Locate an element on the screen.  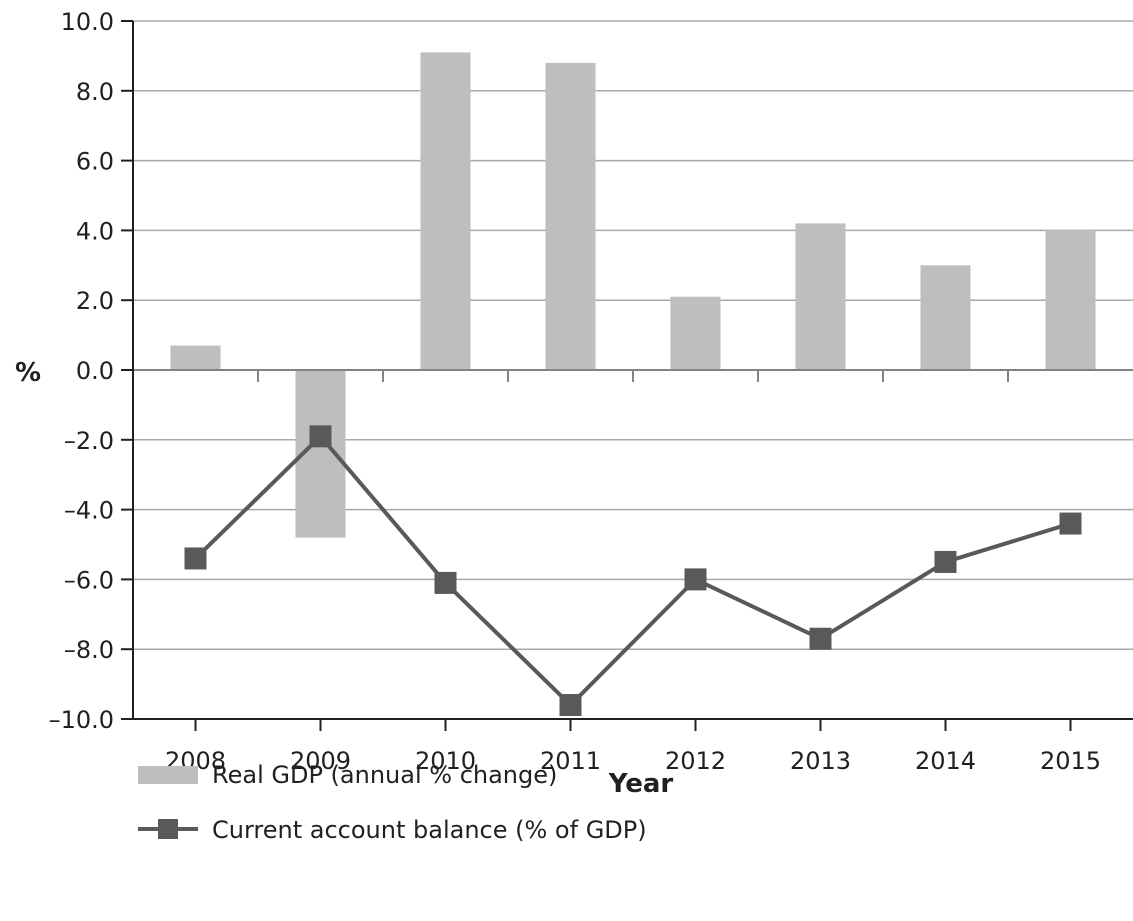
x-axis-label: Year is located at coordinates (641, 784).